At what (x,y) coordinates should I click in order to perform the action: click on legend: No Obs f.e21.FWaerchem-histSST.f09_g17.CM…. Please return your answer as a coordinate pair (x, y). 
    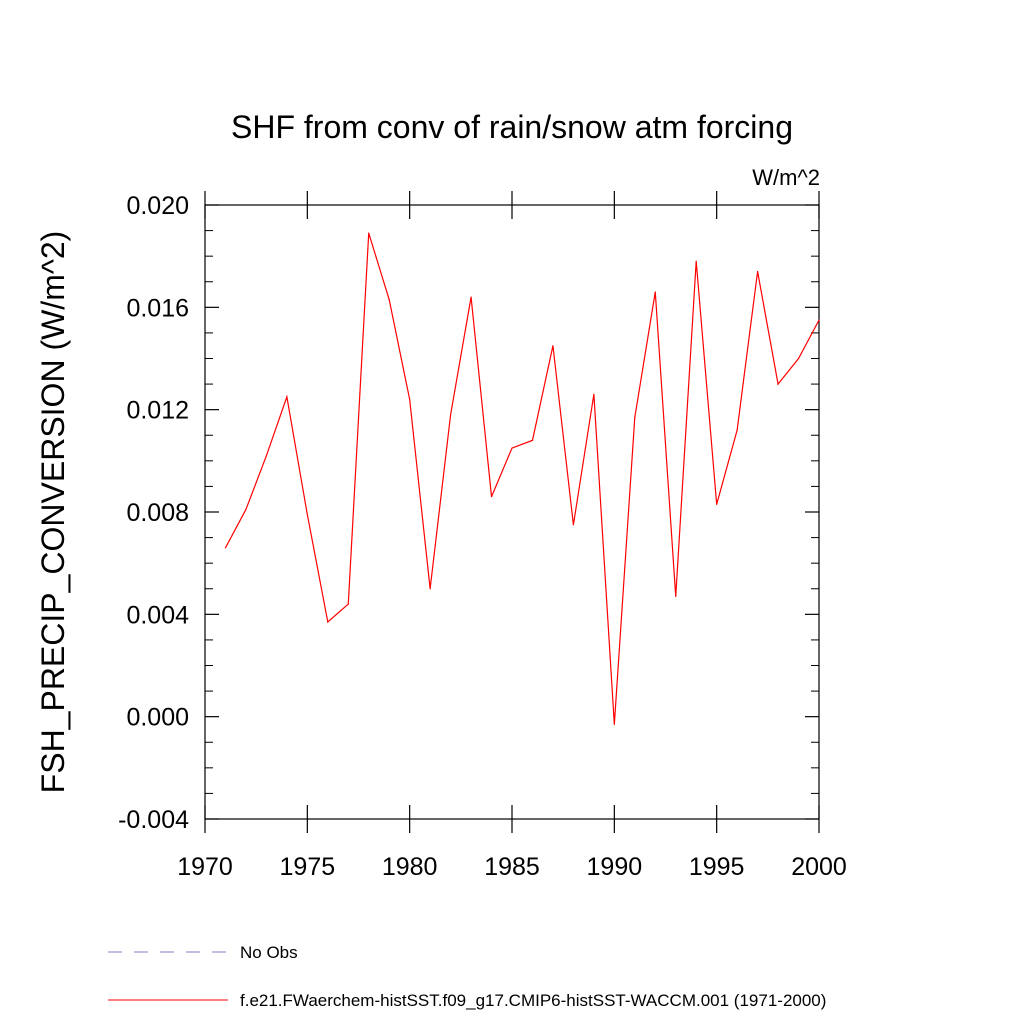
    Looking at the image, I should click on (467, 976).